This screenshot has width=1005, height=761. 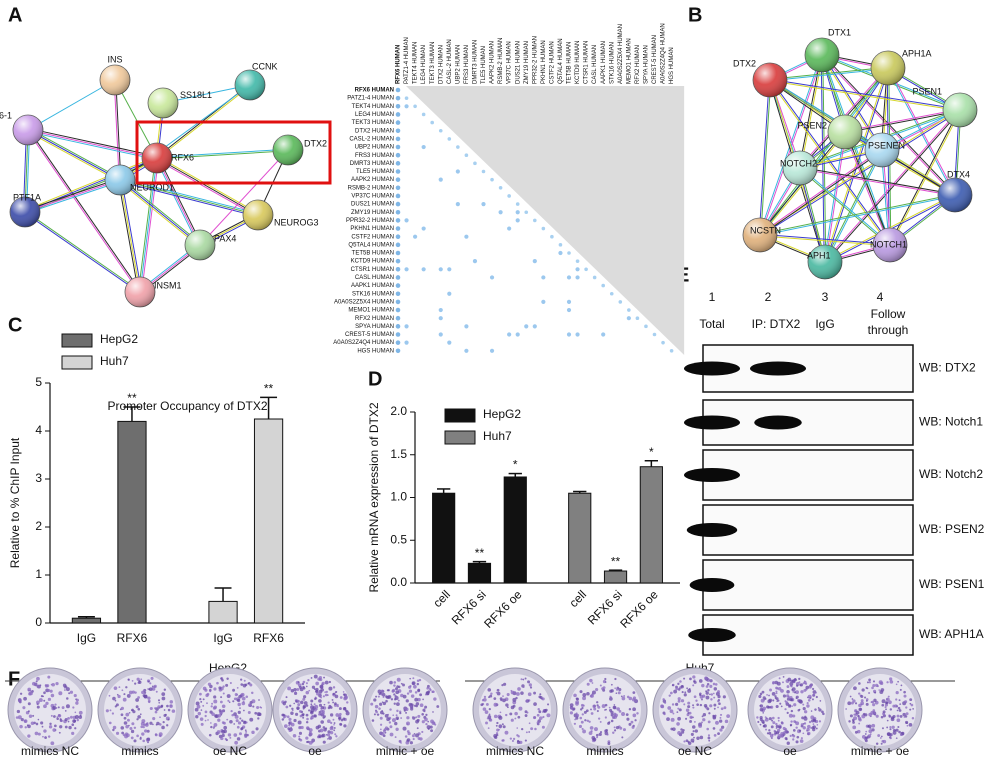 What do you see at coordinates (712, 585) in the screenshot?
I see `blot-band` at bounding box center [712, 585].